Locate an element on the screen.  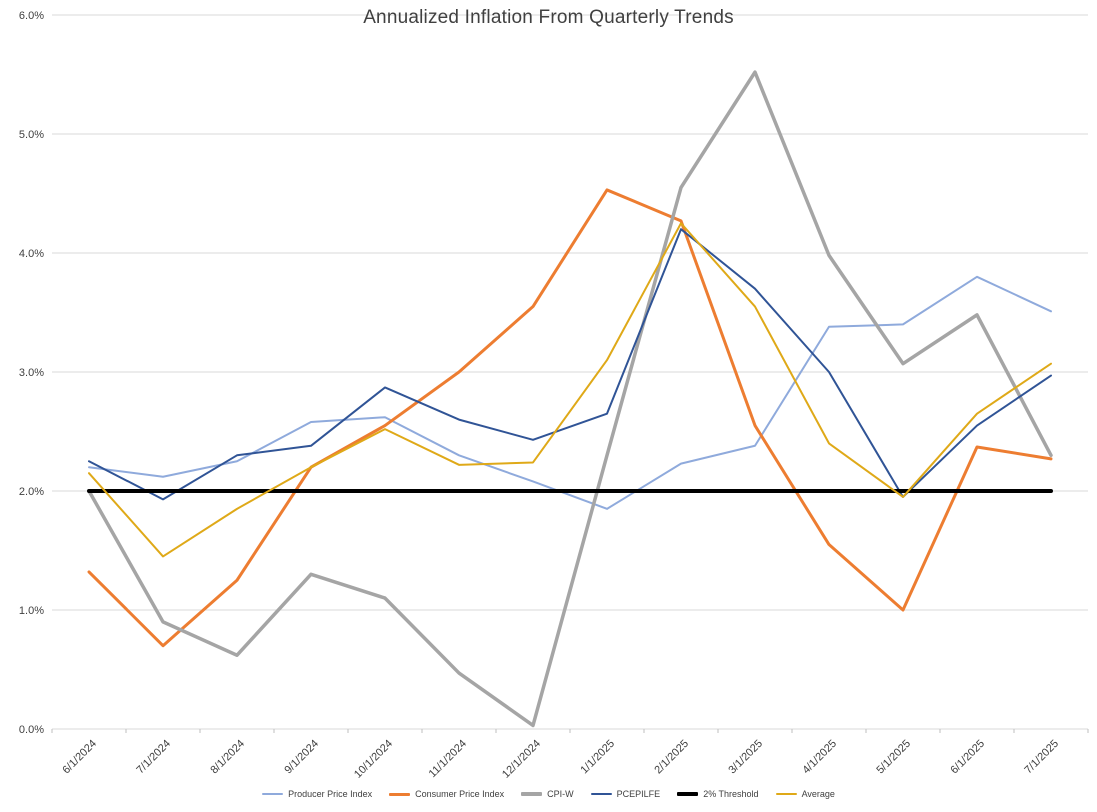
y-axis-label: 4.0% is located at coordinates (31, 254).